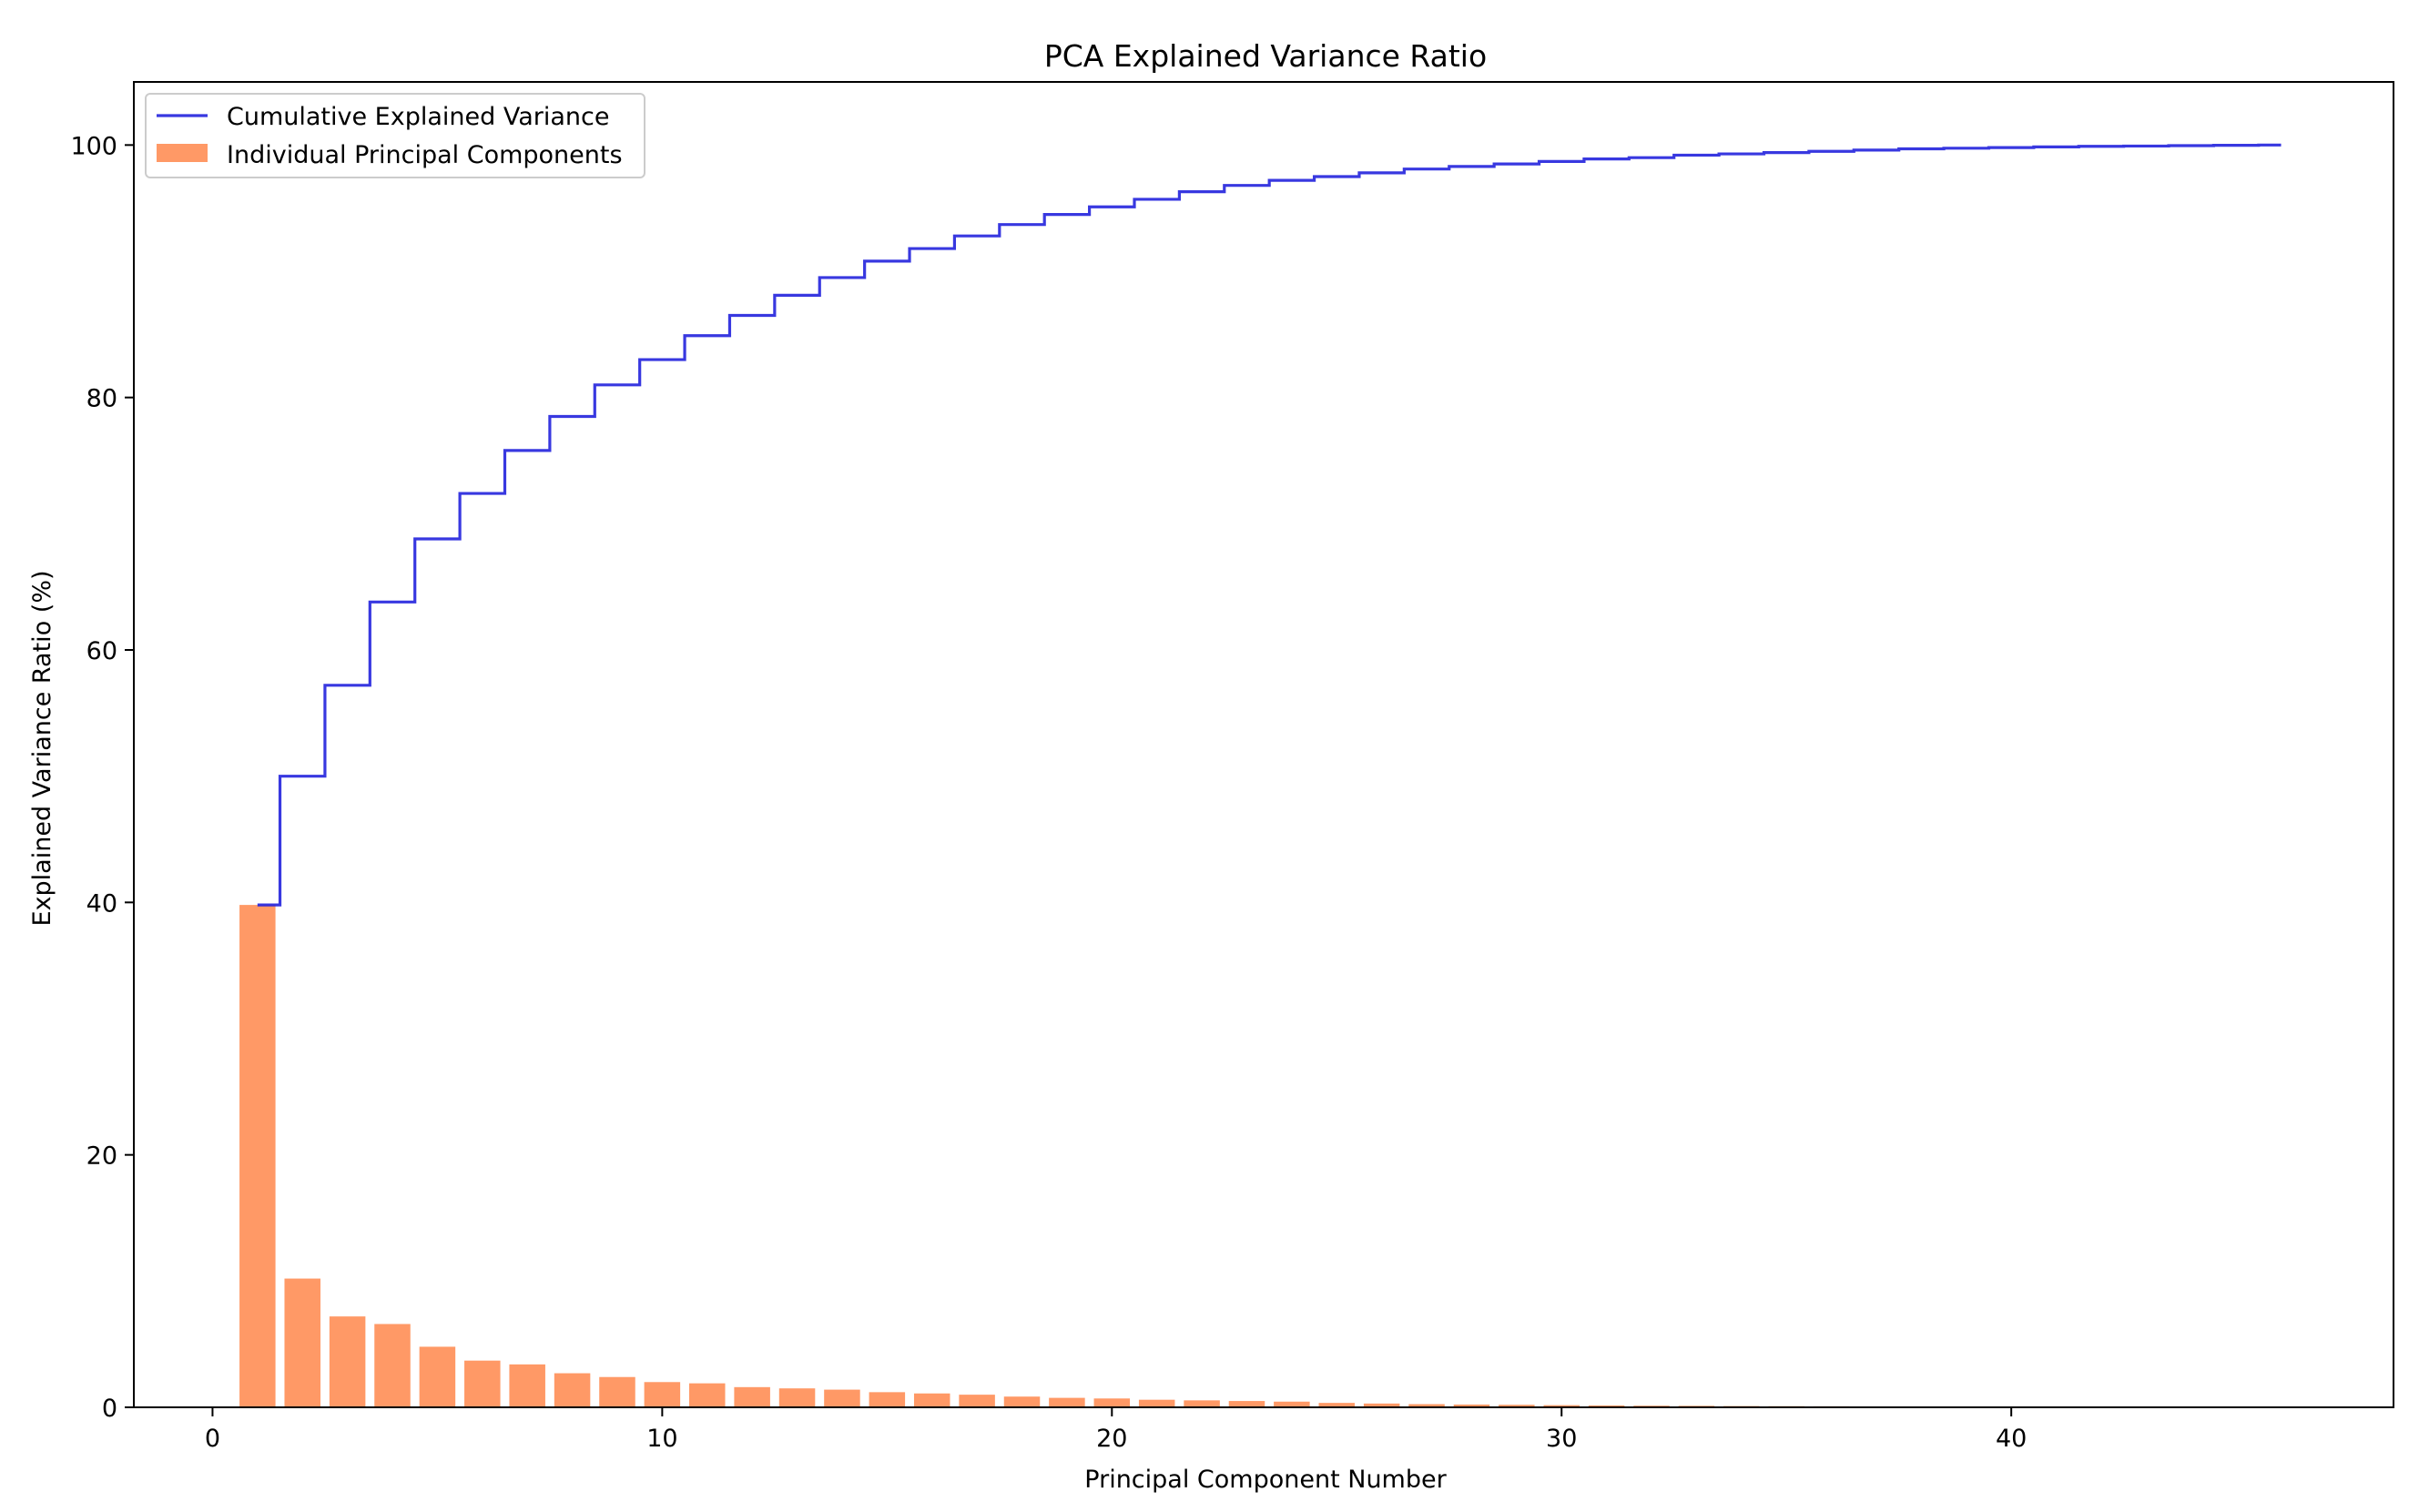 This screenshot has width=2419, height=1512. Describe the element at coordinates (109, 1409) in the screenshot. I see `y-tick-label: 0` at that location.